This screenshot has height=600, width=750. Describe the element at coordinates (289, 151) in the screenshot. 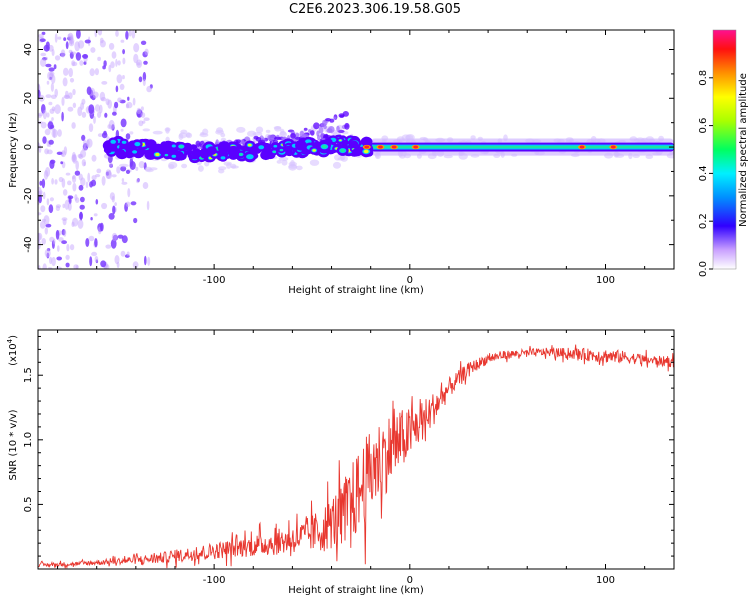

I see `ridge-blob` at that location.